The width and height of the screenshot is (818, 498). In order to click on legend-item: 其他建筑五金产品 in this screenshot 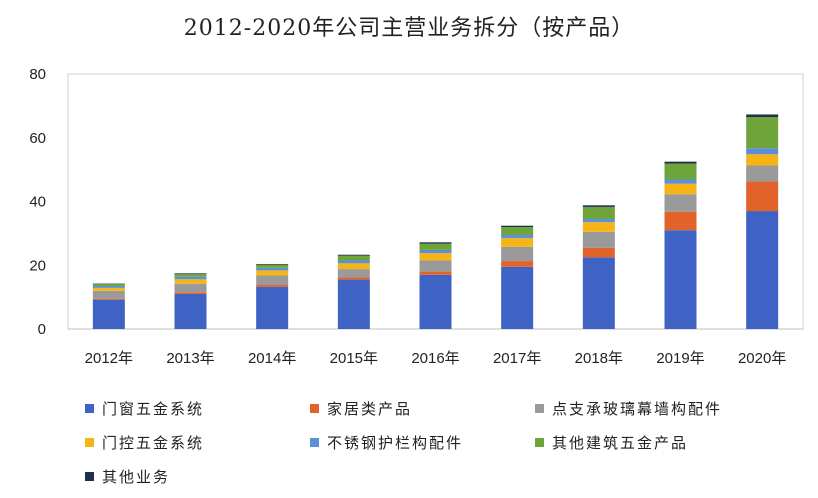, I will do `click(611, 442)`.